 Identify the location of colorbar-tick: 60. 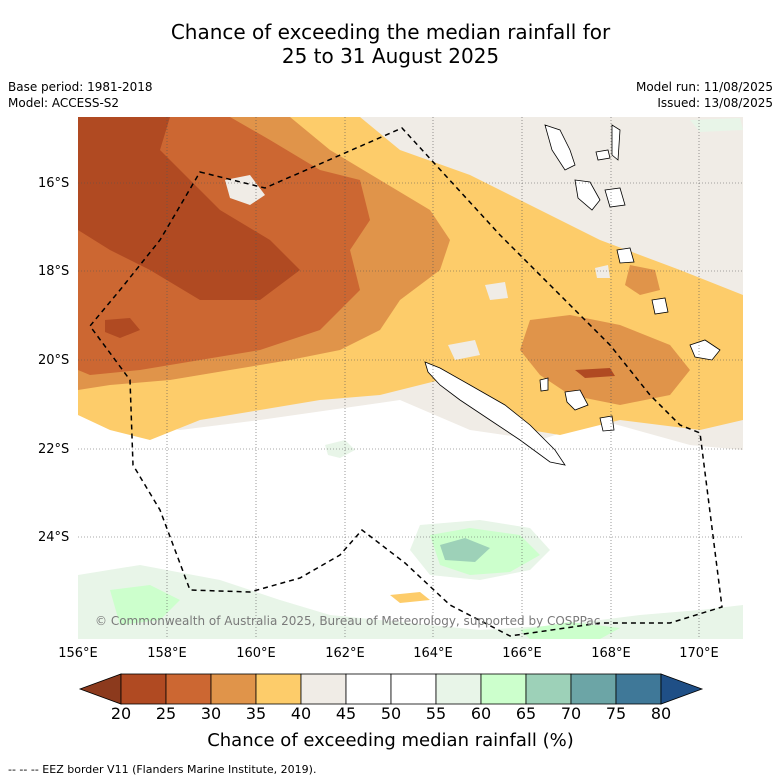
(481, 713).